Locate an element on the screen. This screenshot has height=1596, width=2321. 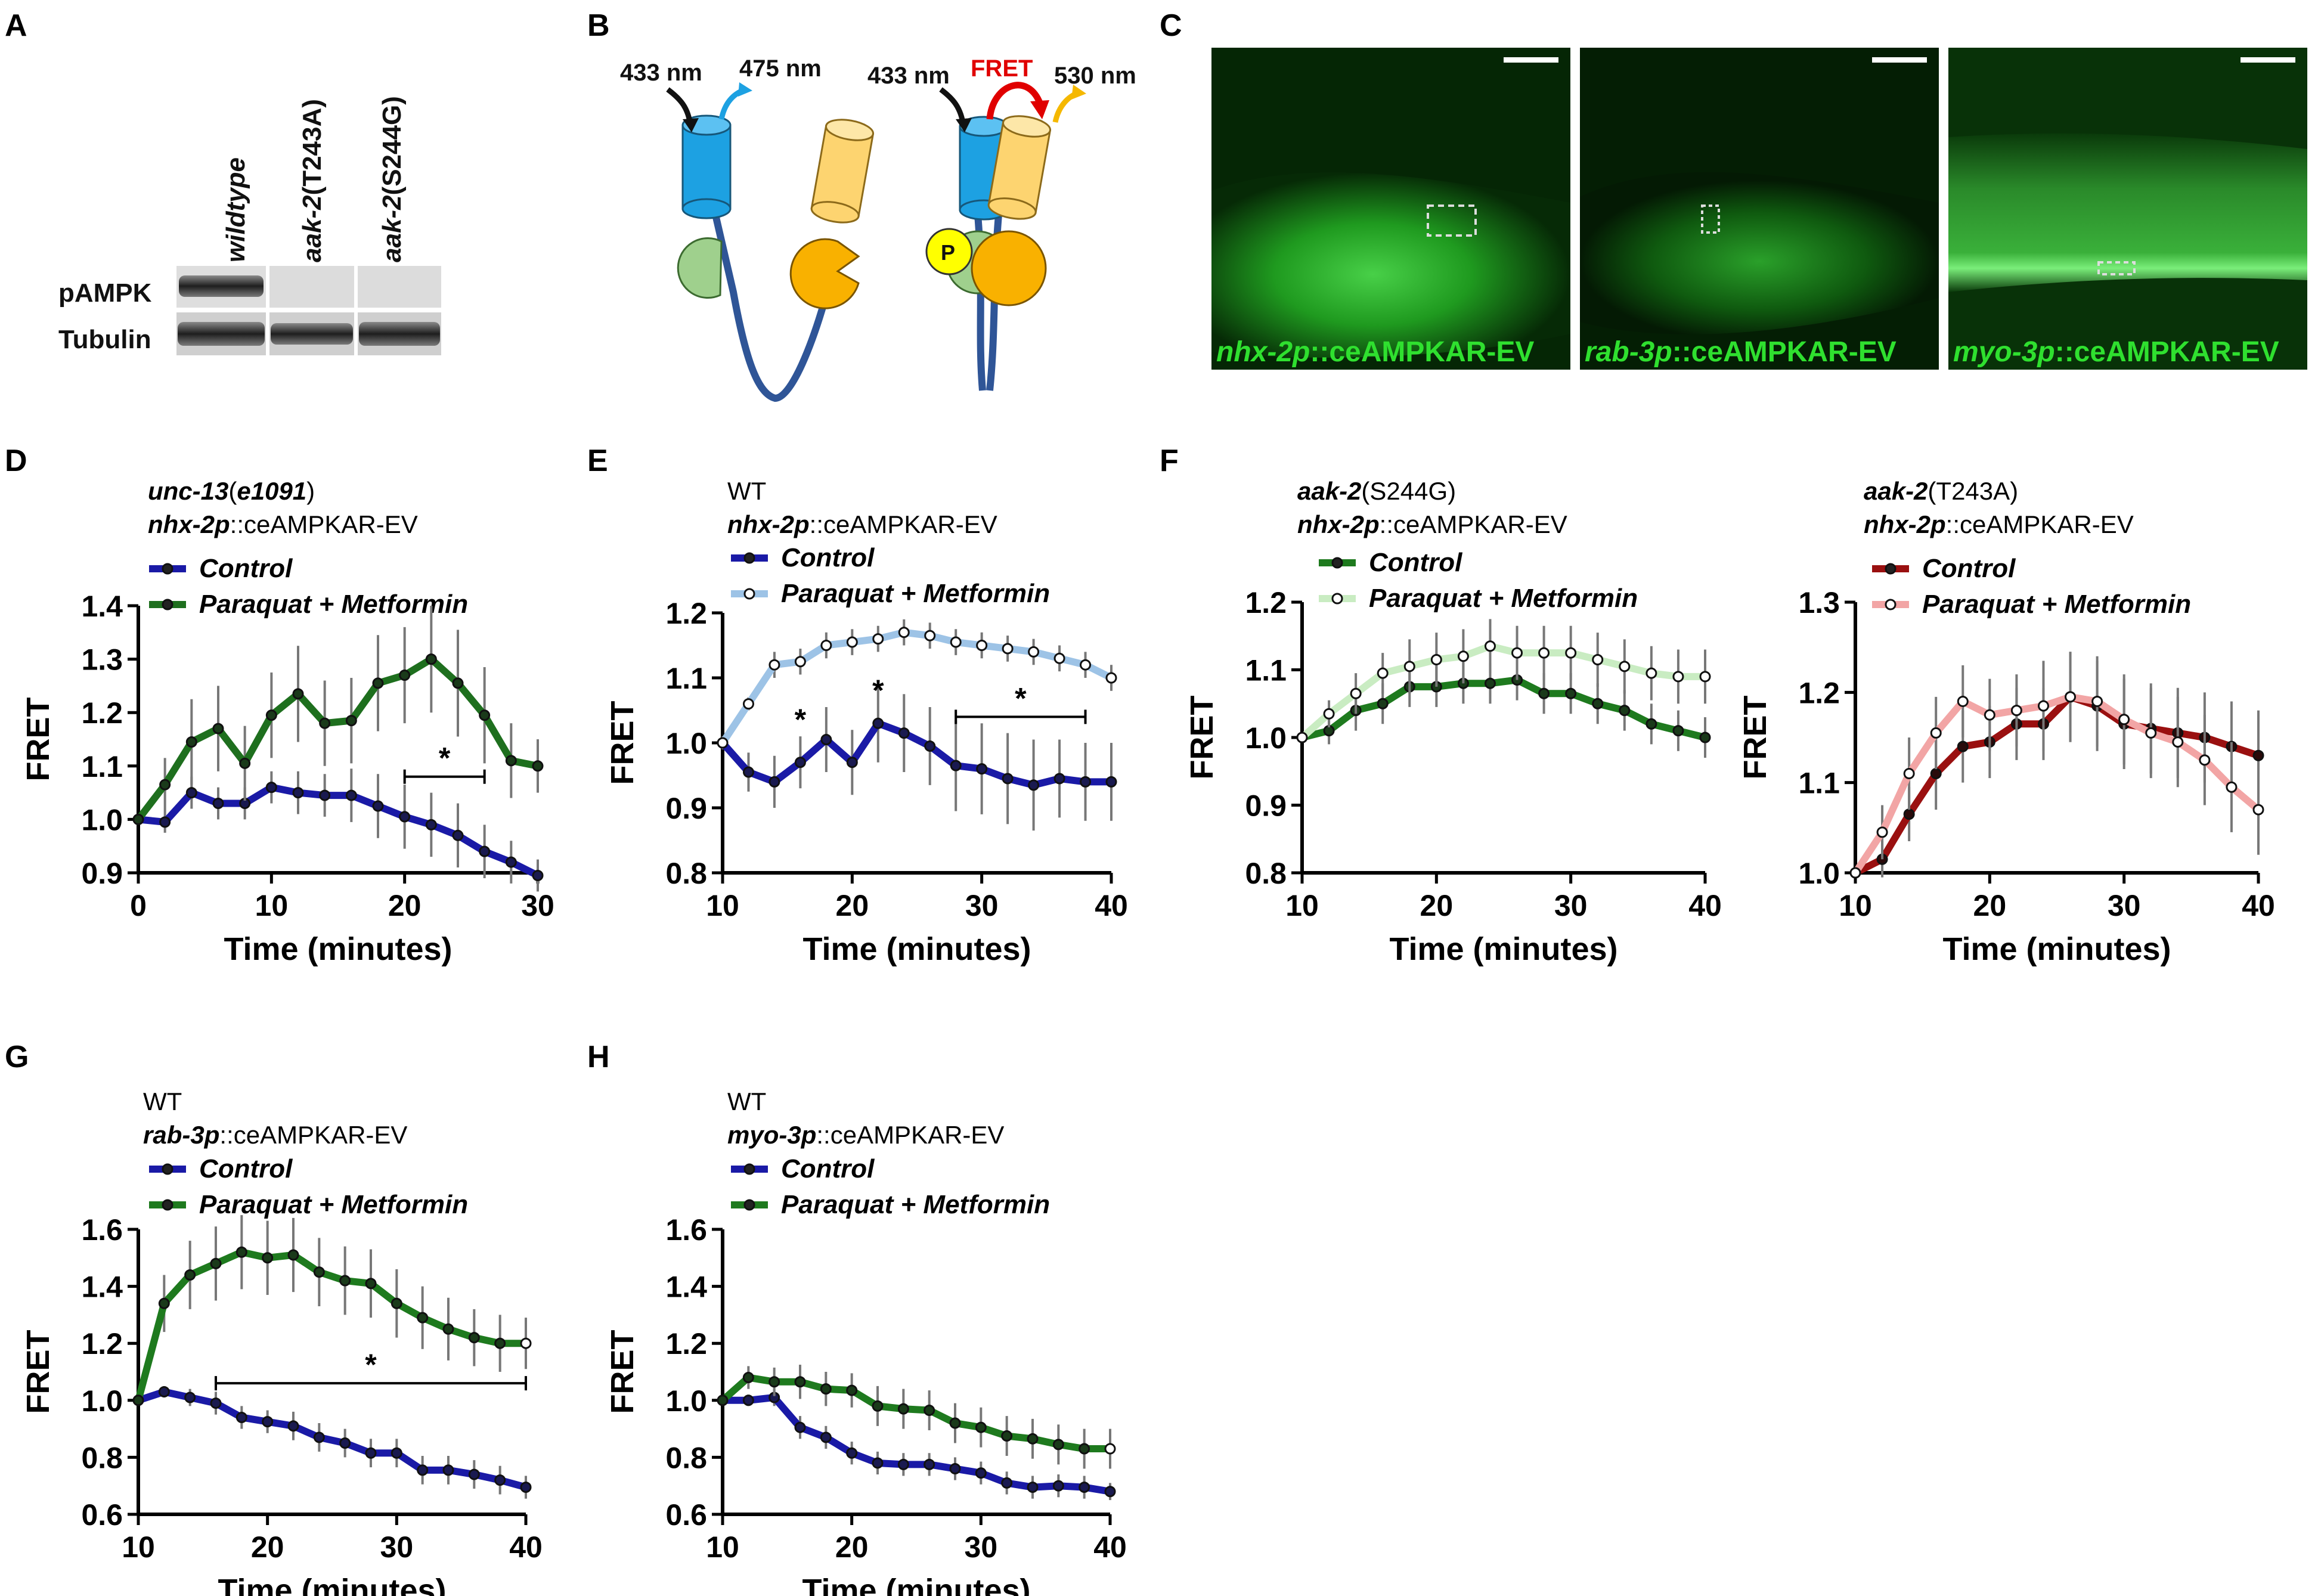
phospho-label: P is located at coordinates (948, 252).